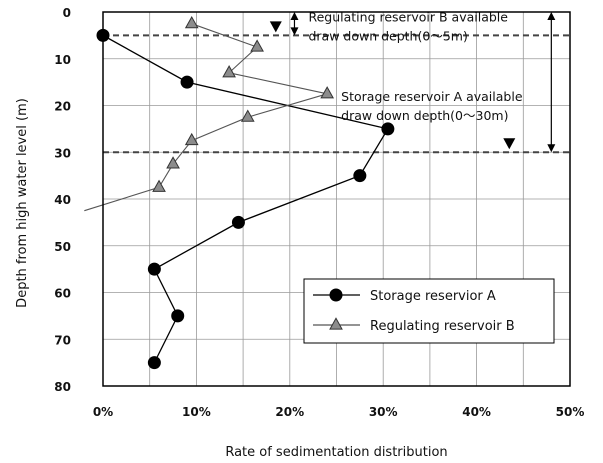  What do you see at coordinates (432, 96) in the screenshot?
I see `annotation-text: Storage reservoir A available` at bounding box center [432, 96].